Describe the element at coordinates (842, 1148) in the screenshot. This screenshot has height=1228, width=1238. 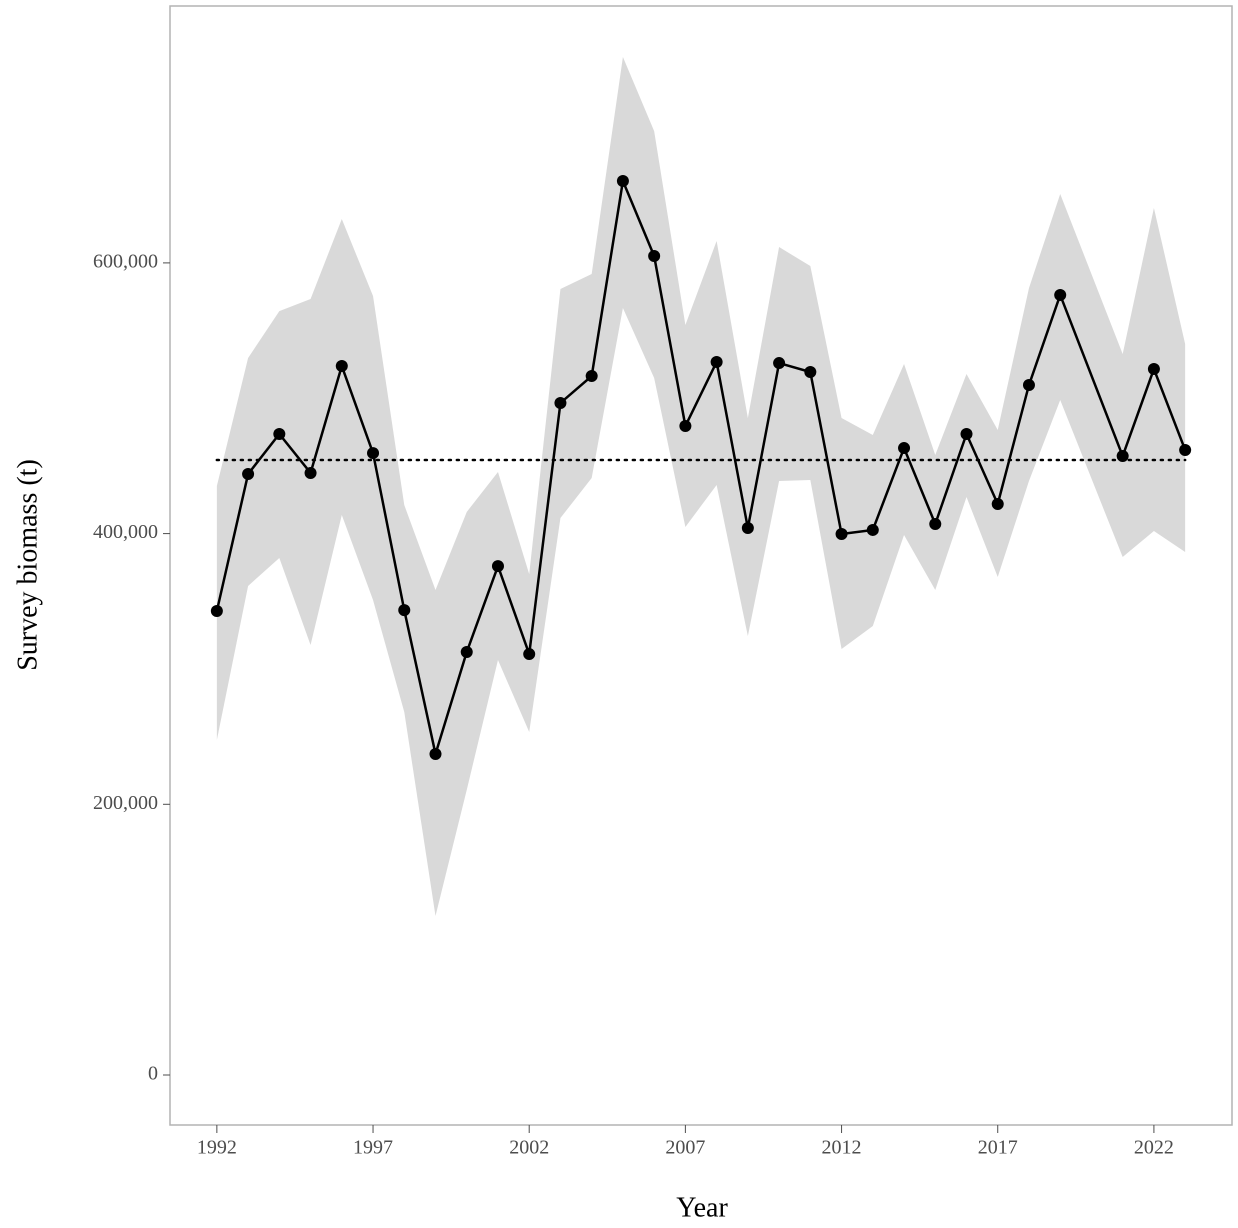
I see `x-tick-label: 2012` at that location.